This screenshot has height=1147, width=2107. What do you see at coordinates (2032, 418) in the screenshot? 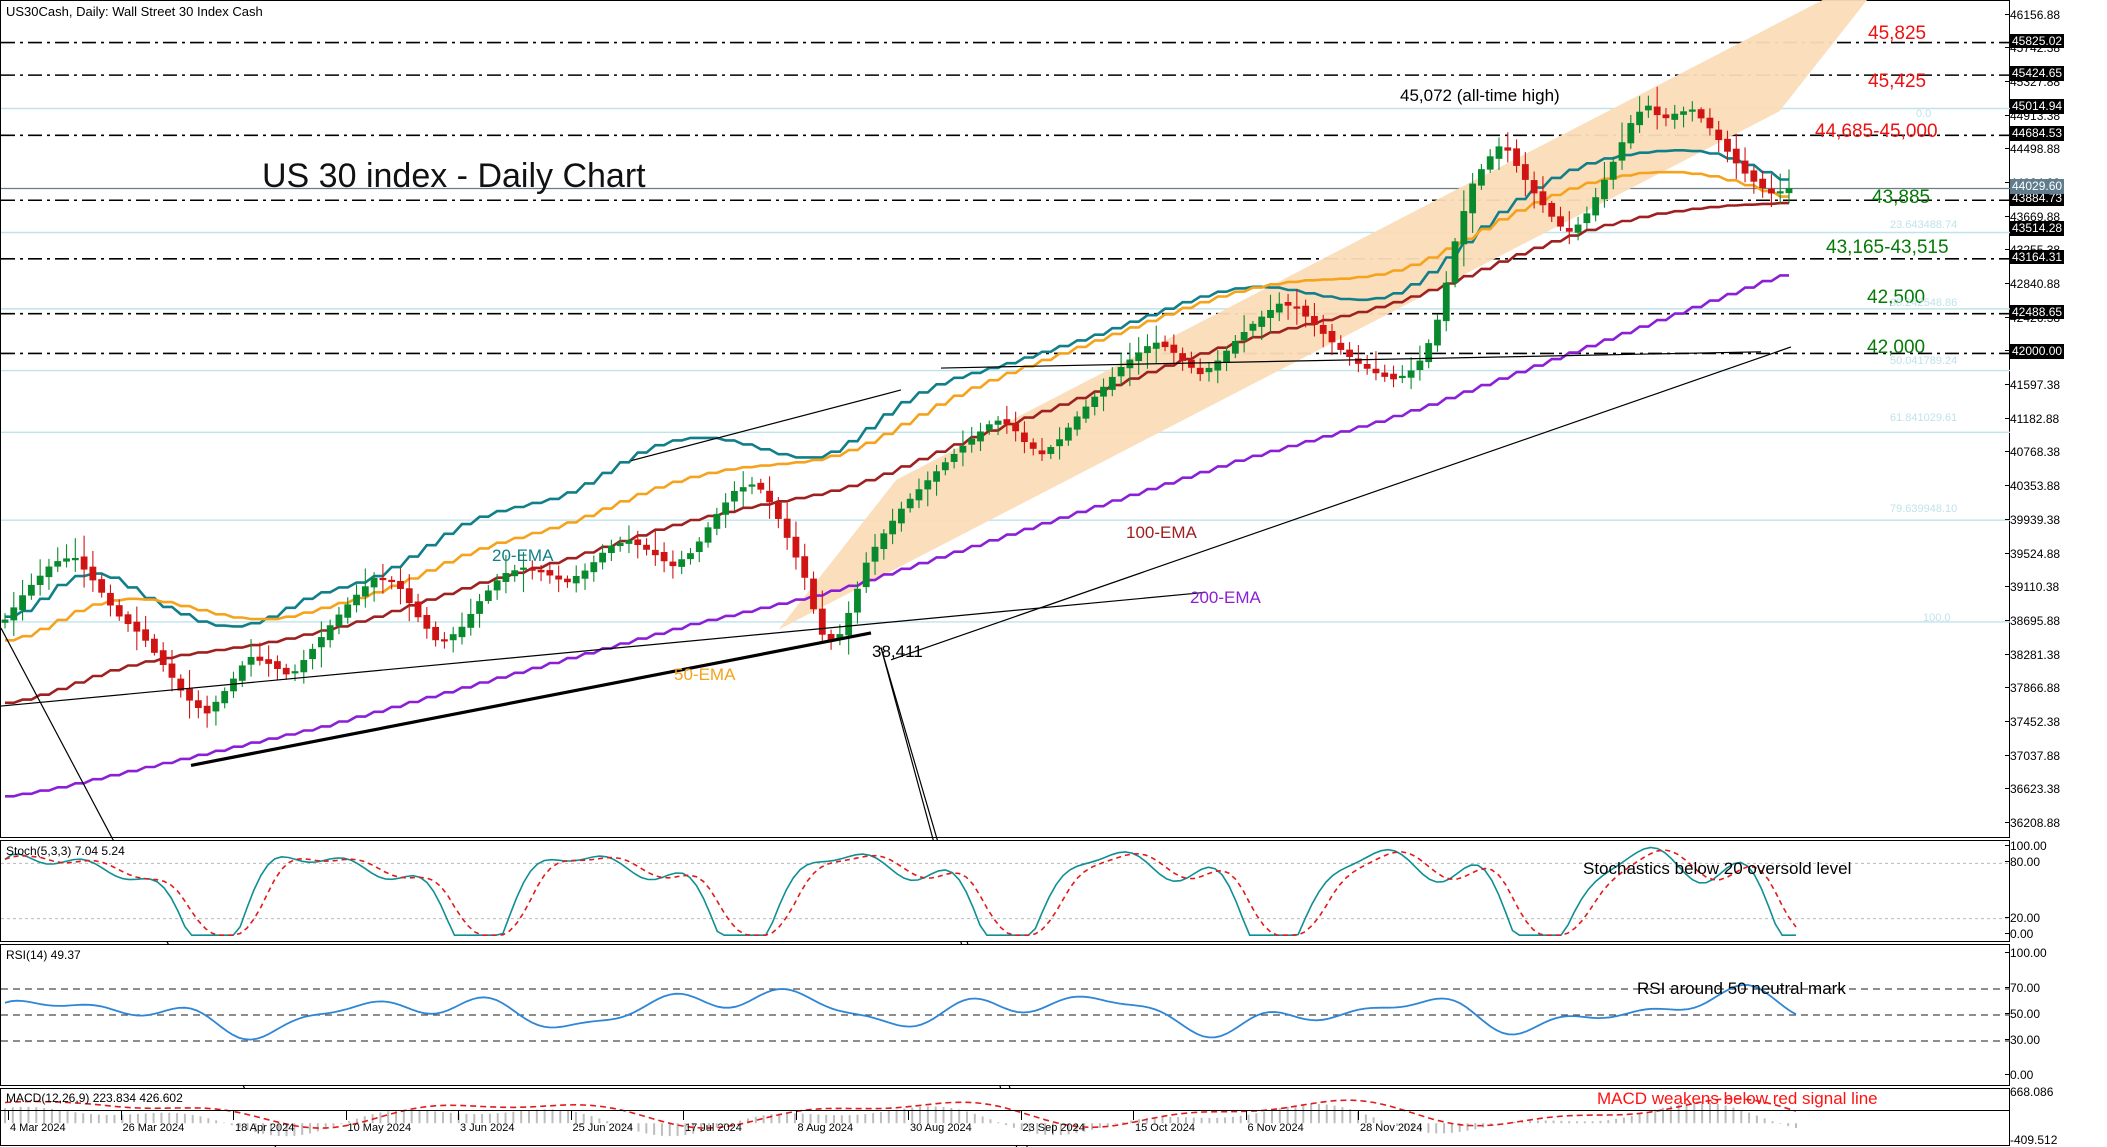
I see `price-axis-tick: 41182.88` at bounding box center [2032, 418].